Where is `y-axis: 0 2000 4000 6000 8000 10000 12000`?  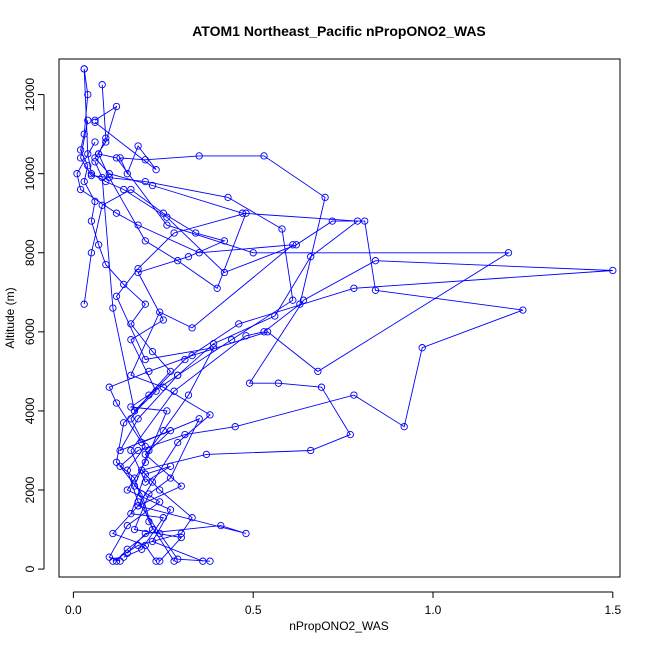 y-axis: 0 2000 4000 6000 8000 10000 12000 is located at coordinates (34, 325).